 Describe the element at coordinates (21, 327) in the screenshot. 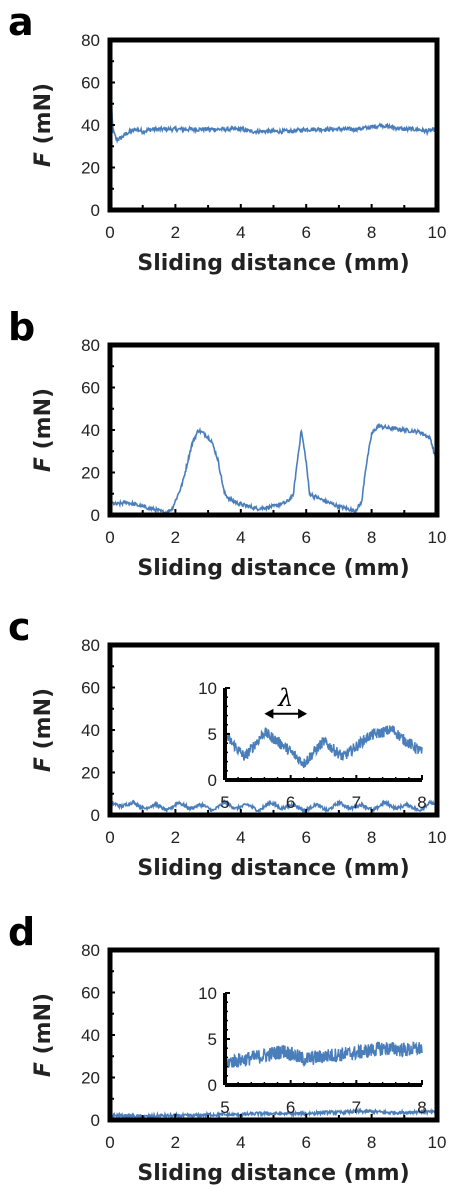

I see `panel-label: b` at that location.